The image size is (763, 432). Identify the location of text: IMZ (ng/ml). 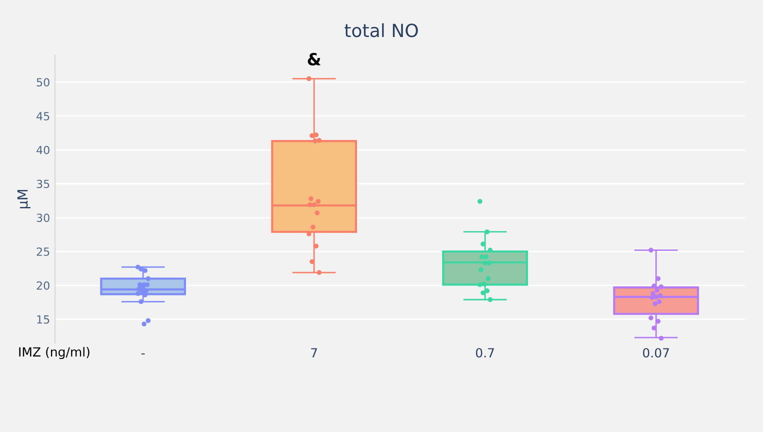
(54, 353).